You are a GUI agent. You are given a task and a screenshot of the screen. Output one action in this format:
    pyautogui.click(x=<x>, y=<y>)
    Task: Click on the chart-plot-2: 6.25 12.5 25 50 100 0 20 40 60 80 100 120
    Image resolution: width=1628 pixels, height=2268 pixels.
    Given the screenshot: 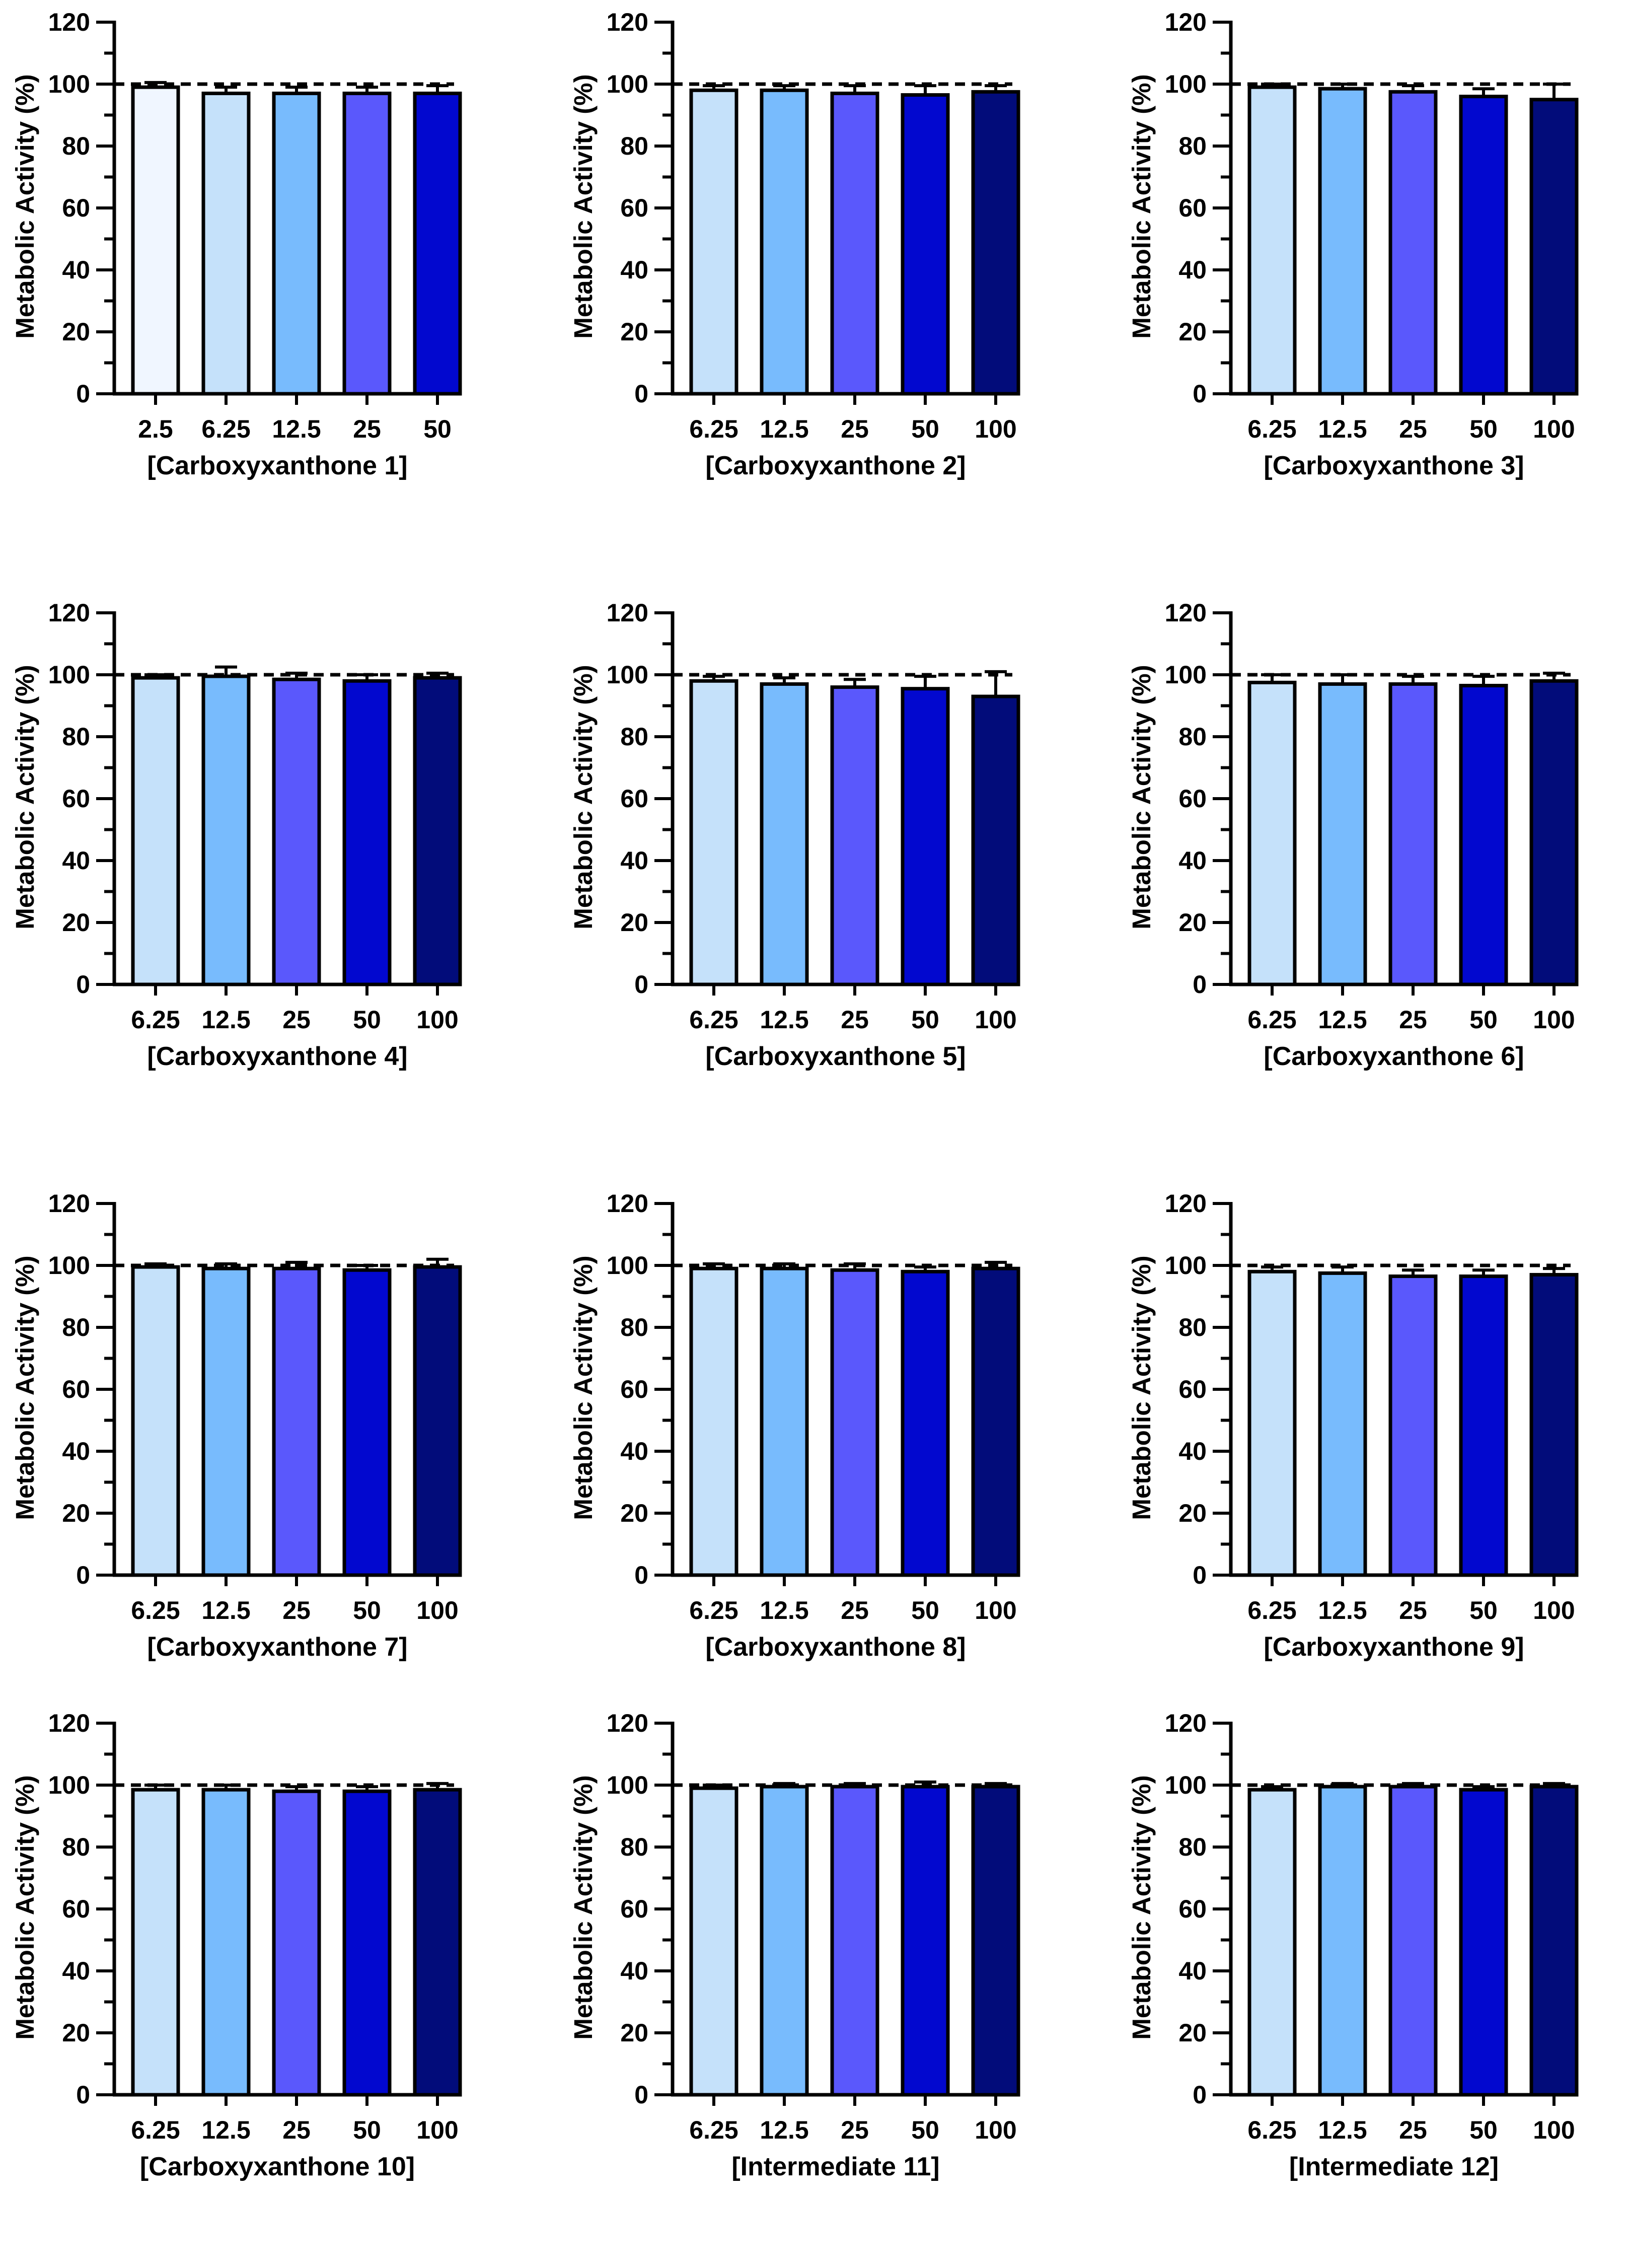 What is the action you would take?
    pyautogui.click(x=813, y=226)
    